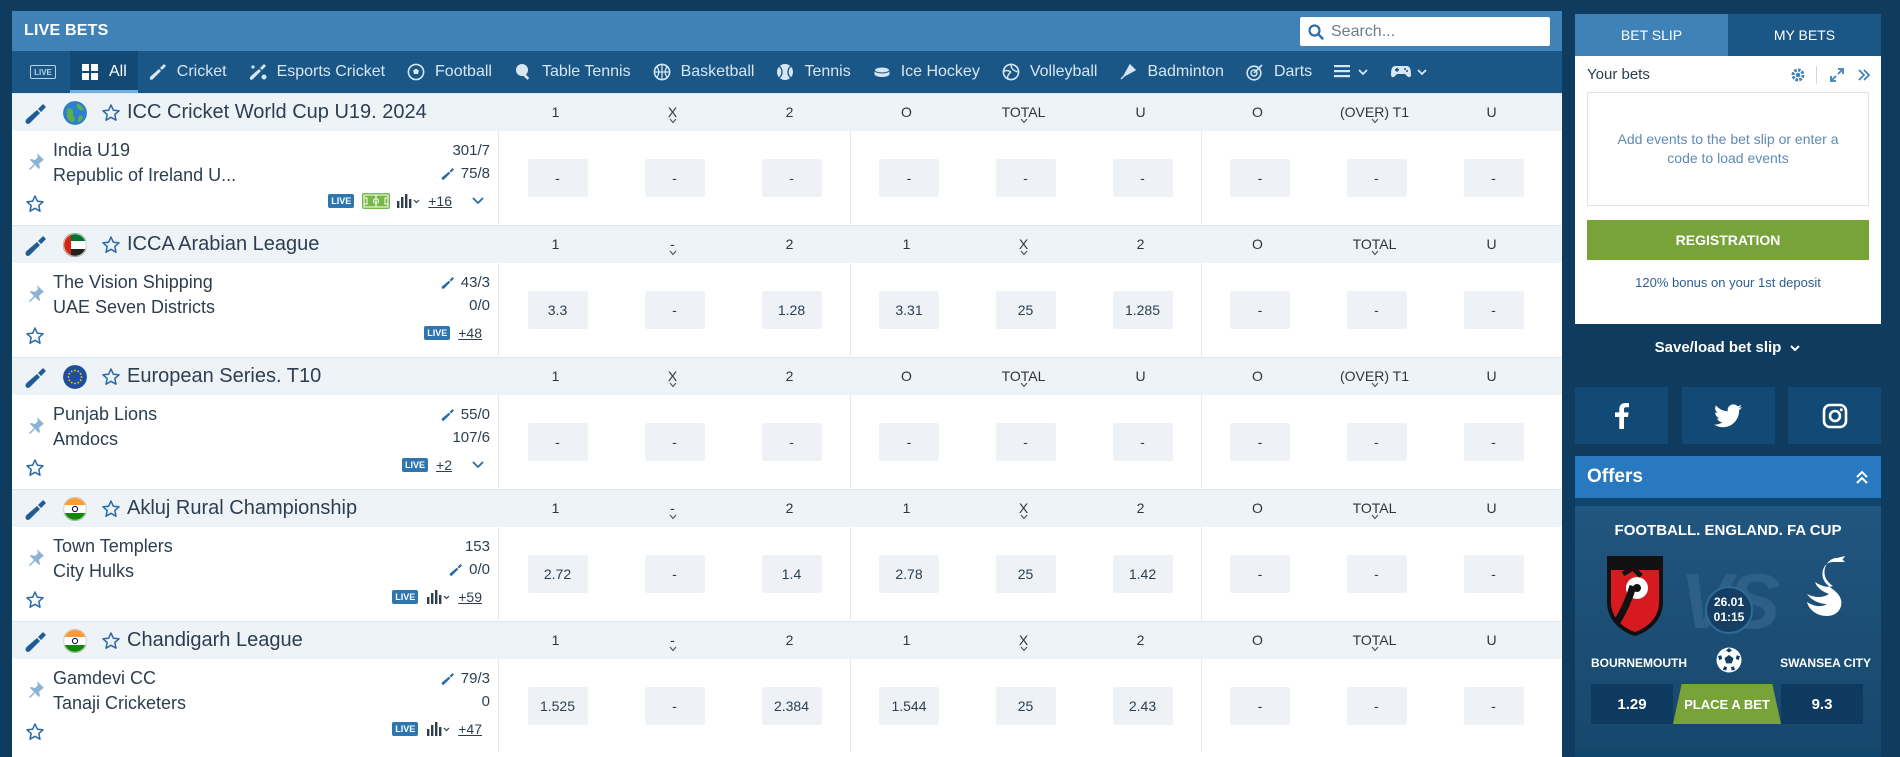 The image size is (1900, 757). Describe the element at coordinates (41, 72) in the screenshot. I see `live-filter-button: LIVE` at that location.